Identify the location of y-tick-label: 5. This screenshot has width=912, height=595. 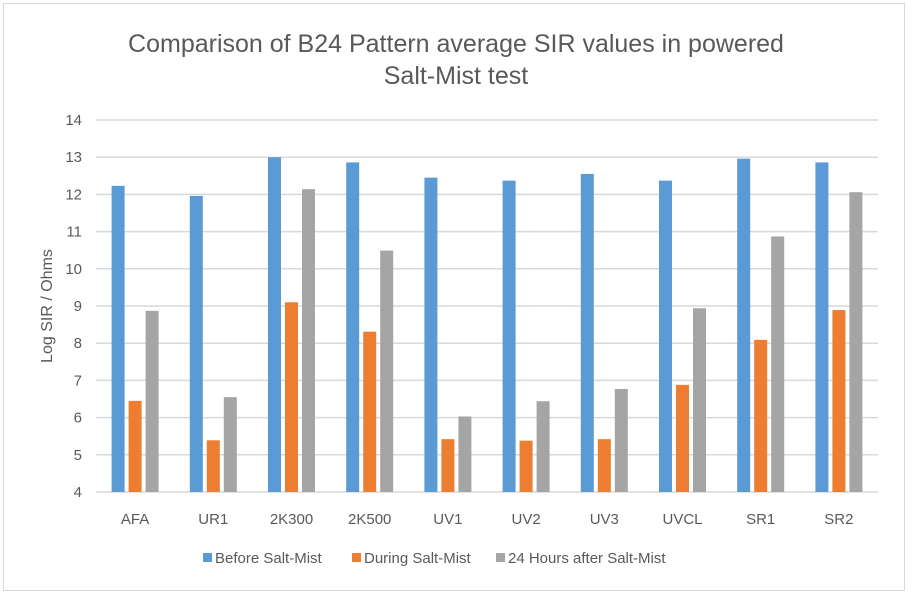
(78, 455).